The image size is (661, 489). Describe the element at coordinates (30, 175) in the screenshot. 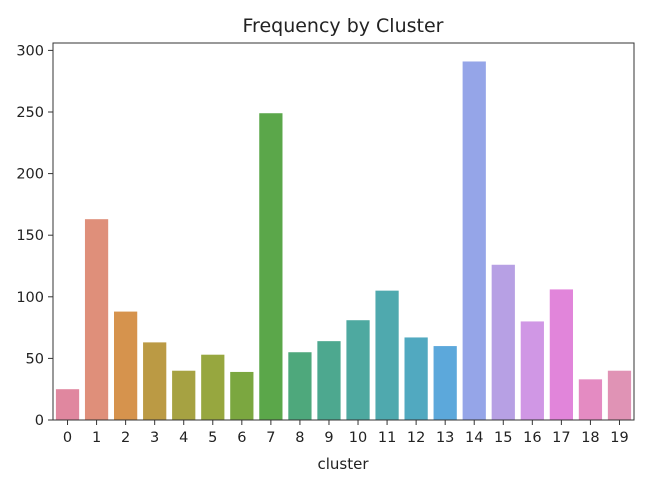

I see `y-tick-label: 200` at that location.